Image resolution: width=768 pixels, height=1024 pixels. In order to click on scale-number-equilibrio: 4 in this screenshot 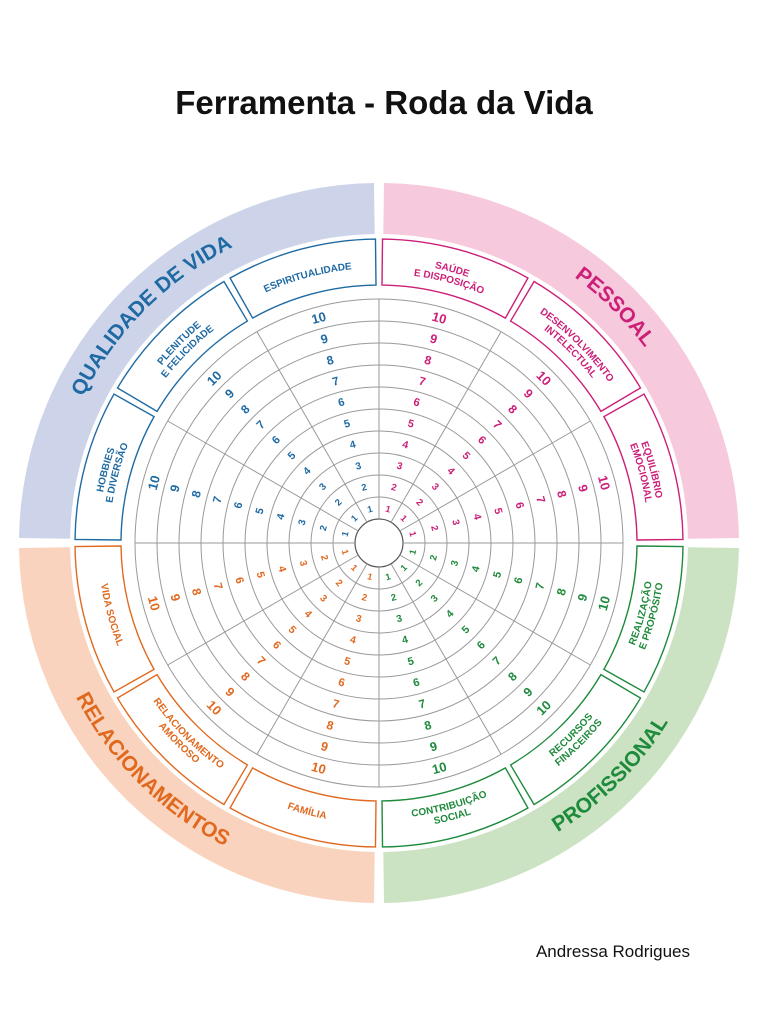, I will do `click(477, 517)`.